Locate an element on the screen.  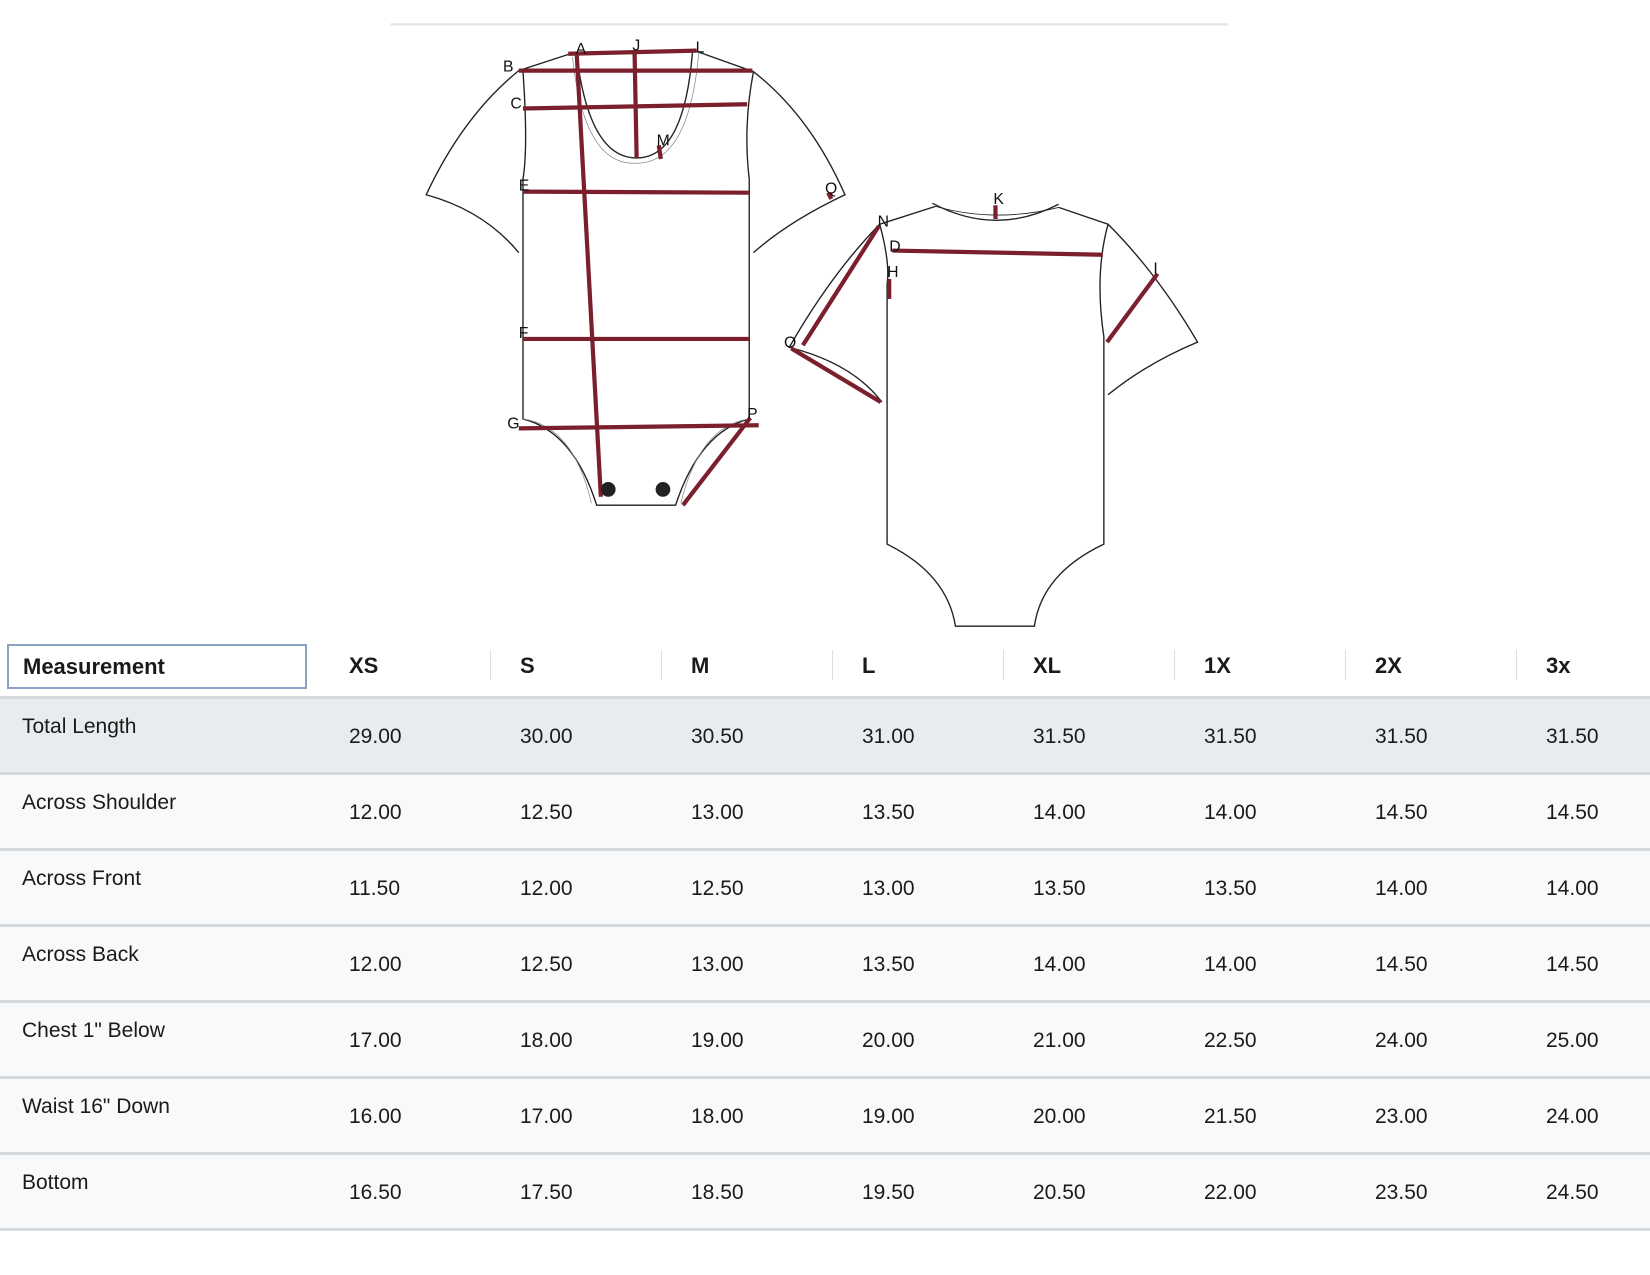
svg-text: P is located at coordinates (752, 414).